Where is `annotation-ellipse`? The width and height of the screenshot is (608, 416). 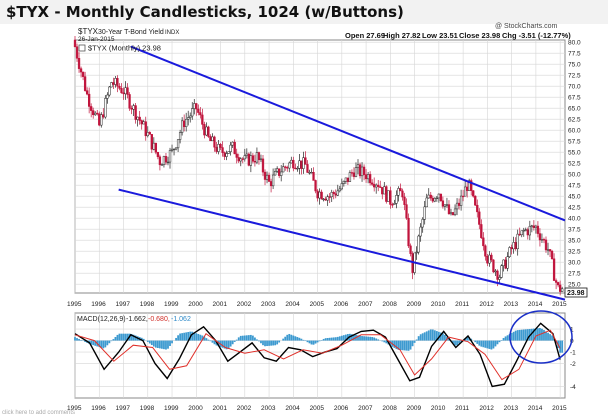
annotation-ellipse is located at coordinates (541, 337).